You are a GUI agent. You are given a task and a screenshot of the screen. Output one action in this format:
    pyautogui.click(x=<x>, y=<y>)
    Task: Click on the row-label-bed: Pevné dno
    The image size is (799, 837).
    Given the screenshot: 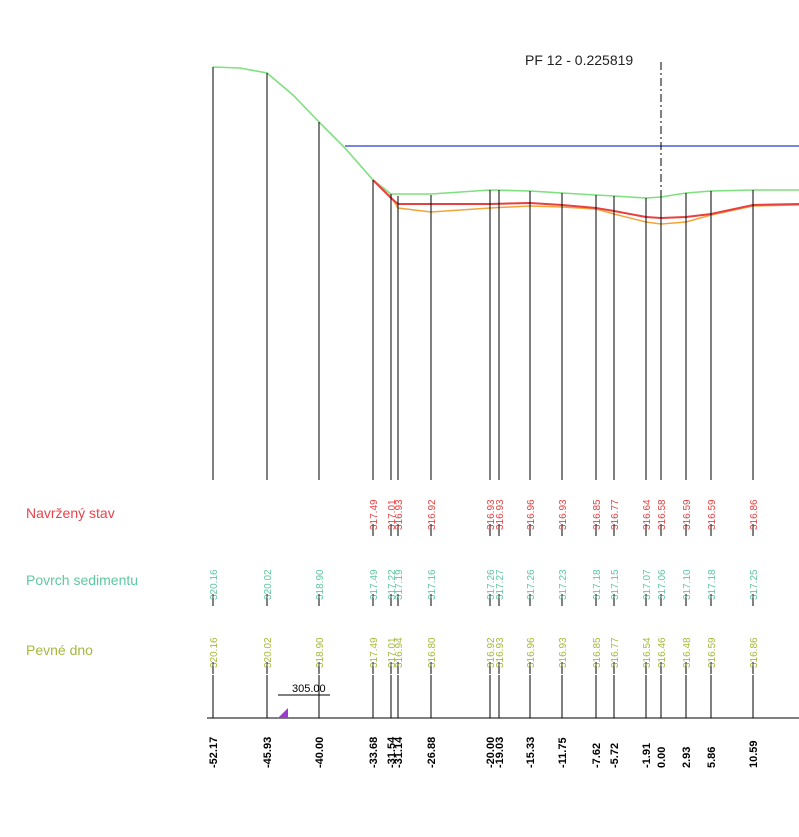 What is the action you would take?
    pyautogui.click(x=59, y=650)
    